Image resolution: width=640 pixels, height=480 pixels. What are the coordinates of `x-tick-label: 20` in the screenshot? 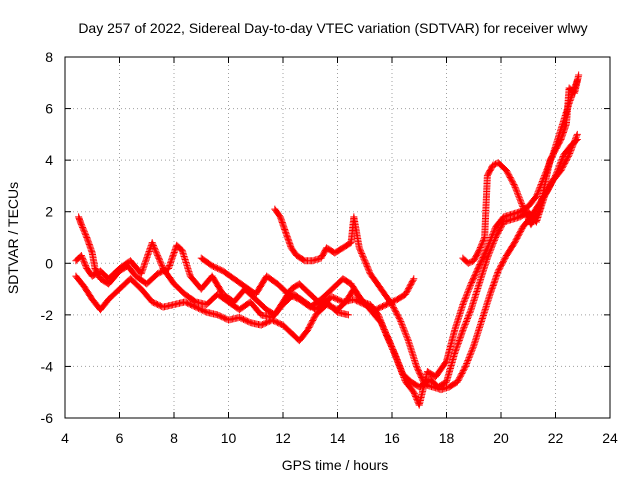 It's located at (501, 438).